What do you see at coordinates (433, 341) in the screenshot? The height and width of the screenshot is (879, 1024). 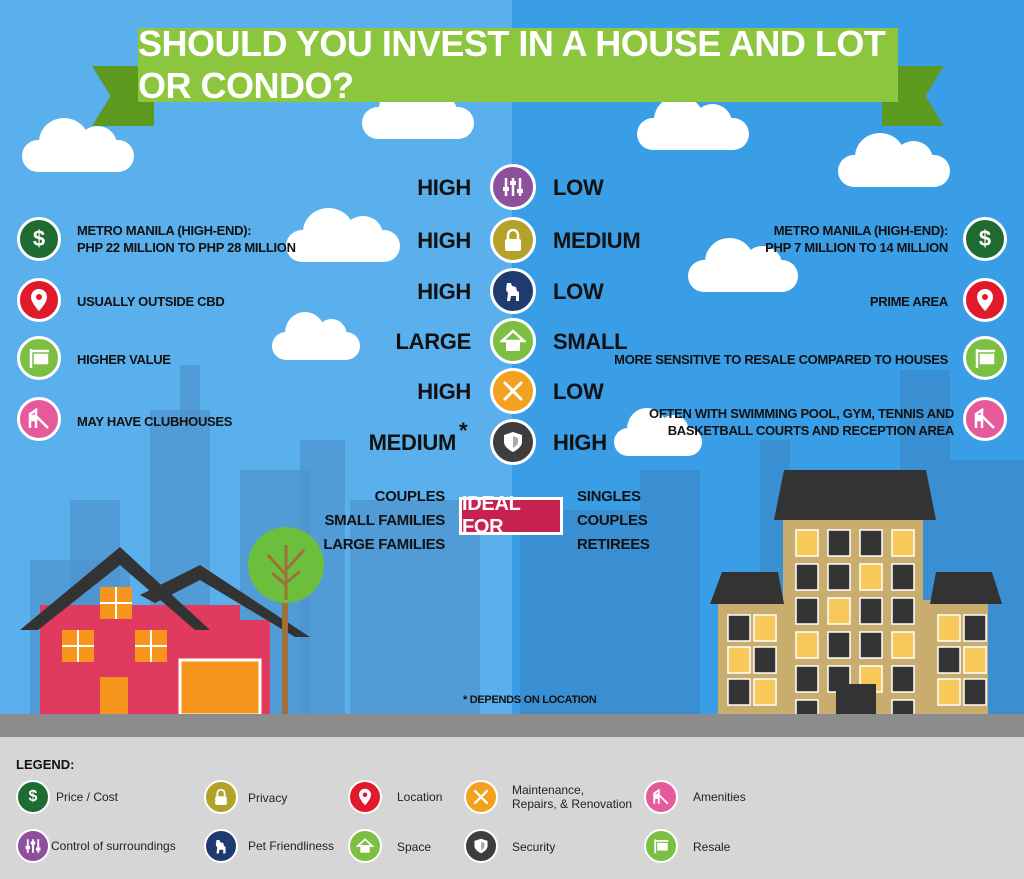 I see `house-space-value: LARGE` at bounding box center [433, 341].